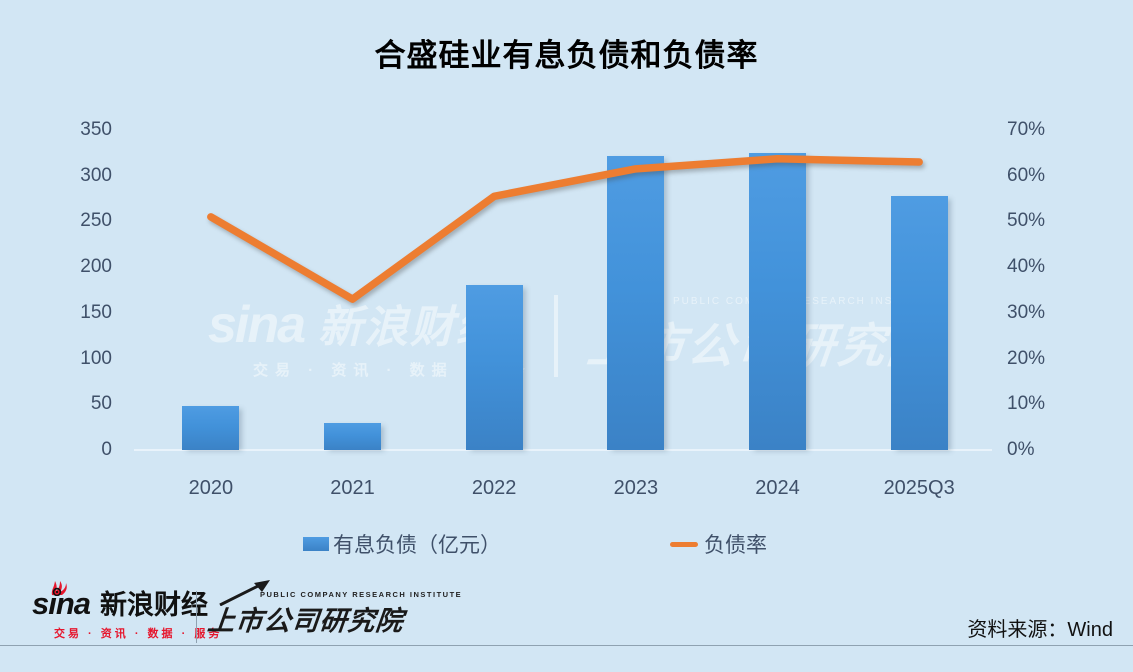 The image size is (1133, 672). I want to click on left-axis-tick: 300, so click(96, 175).